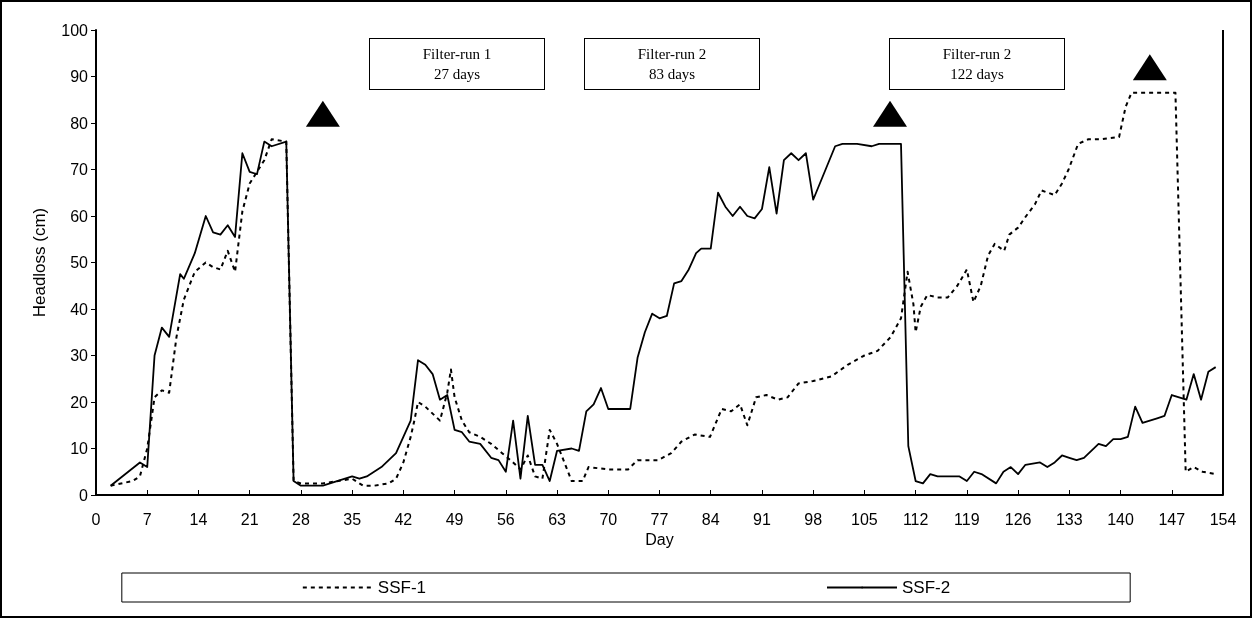  Describe the element at coordinates (84, 495) in the screenshot. I see `y-tick-label: 0` at that location.